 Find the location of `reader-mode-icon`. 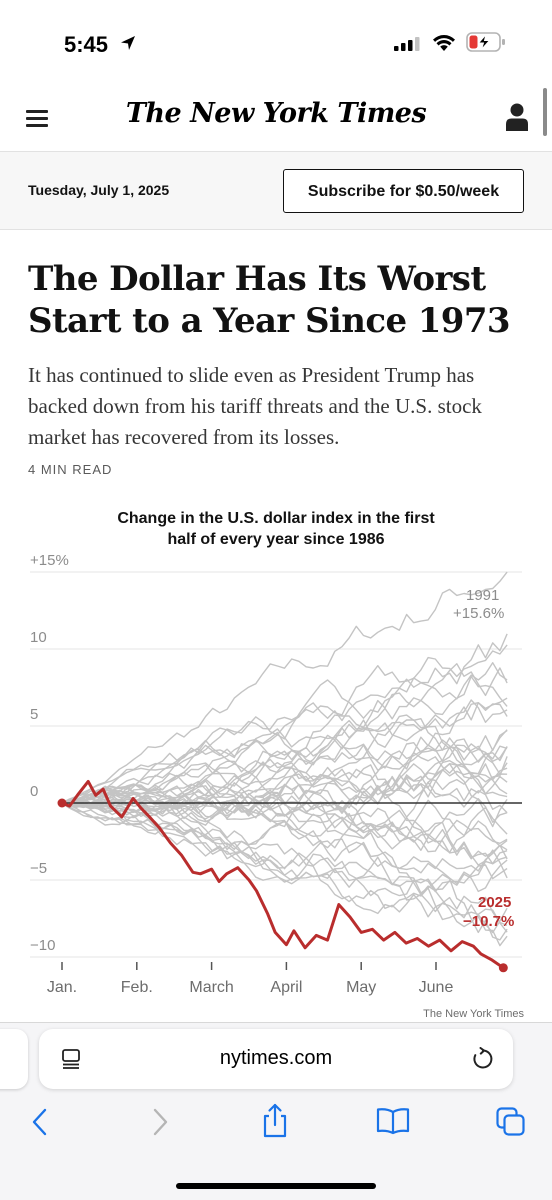

reader-mode-icon is located at coordinates (72, 1059).